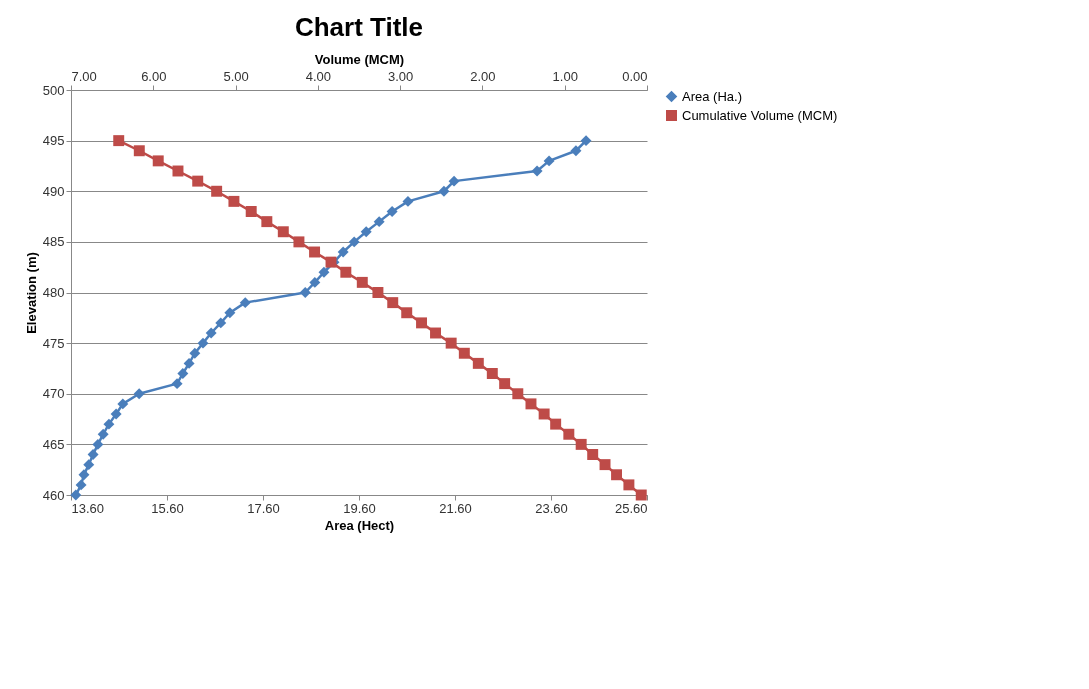 The width and height of the screenshot is (1089, 689). I want to click on x2-tick-label: 2.00, so click(483, 76).